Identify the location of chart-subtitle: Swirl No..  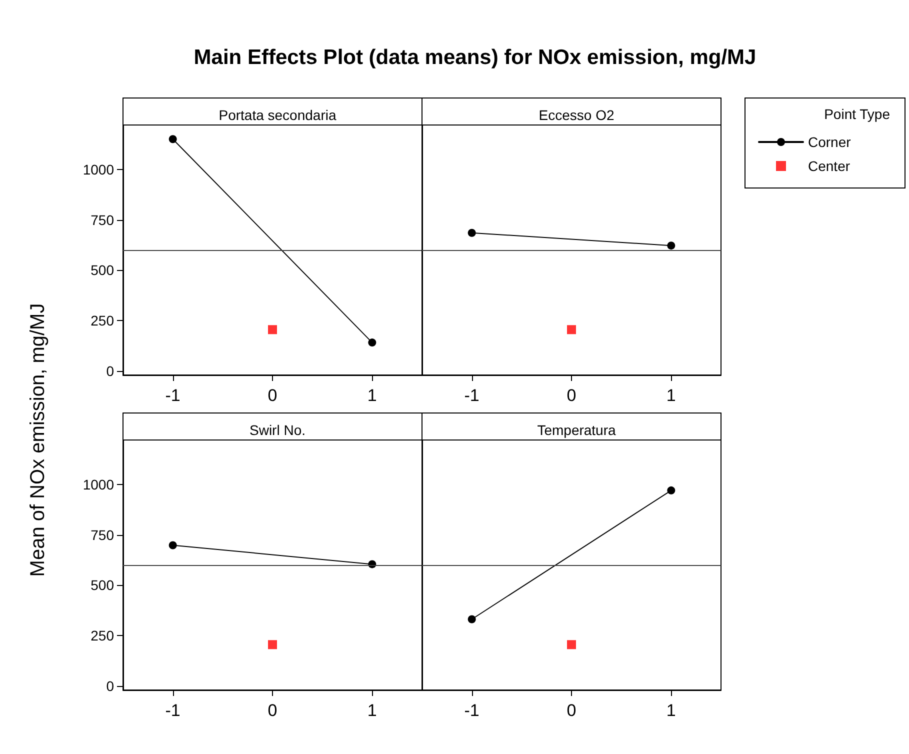
(277, 430).